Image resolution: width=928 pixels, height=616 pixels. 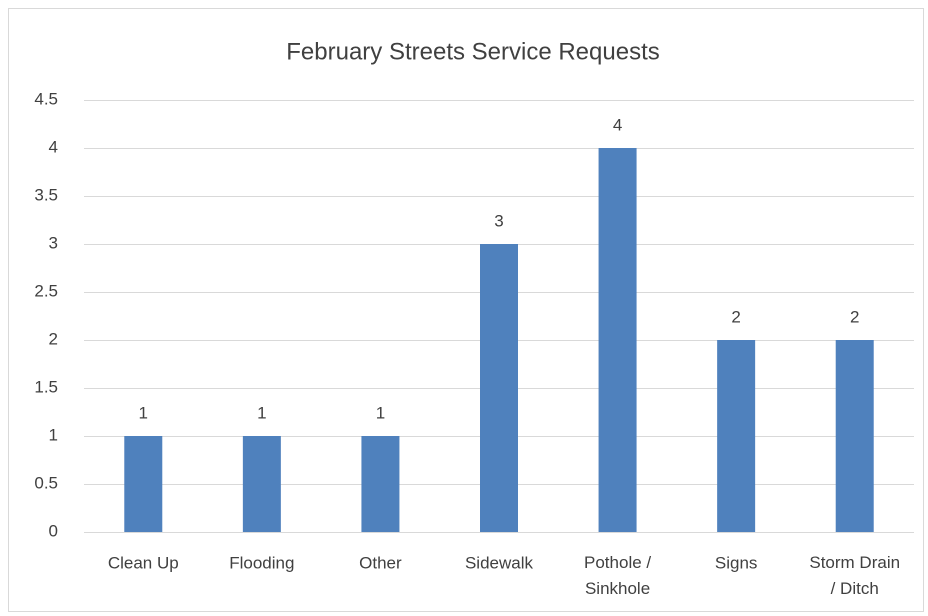 I want to click on y-tick-label: 4.5, so click(x=46, y=98).